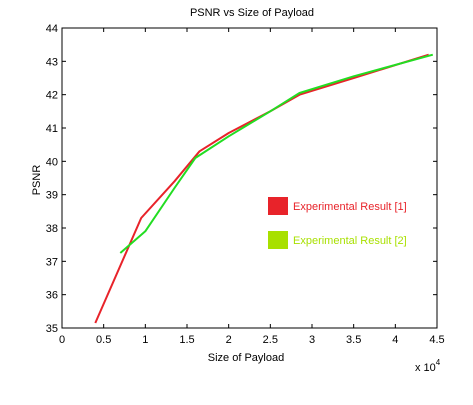 Image resolution: width=473 pixels, height=405 pixels. Describe the element at coordinates (395, 340) in the screenshot. I see `x-tick-label: 4` at that location.